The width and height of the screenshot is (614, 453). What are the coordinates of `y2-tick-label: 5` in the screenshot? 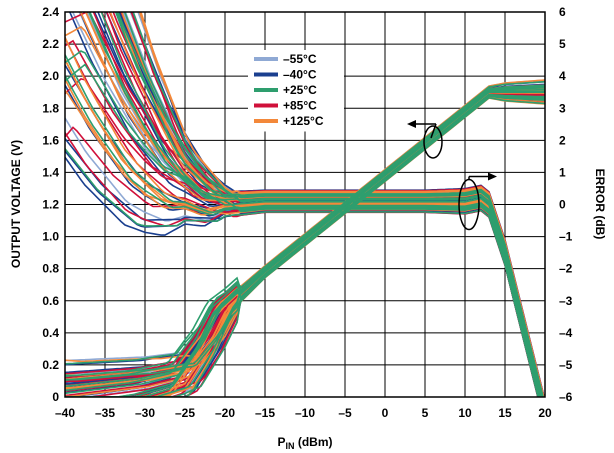 It's located at (562, 44).